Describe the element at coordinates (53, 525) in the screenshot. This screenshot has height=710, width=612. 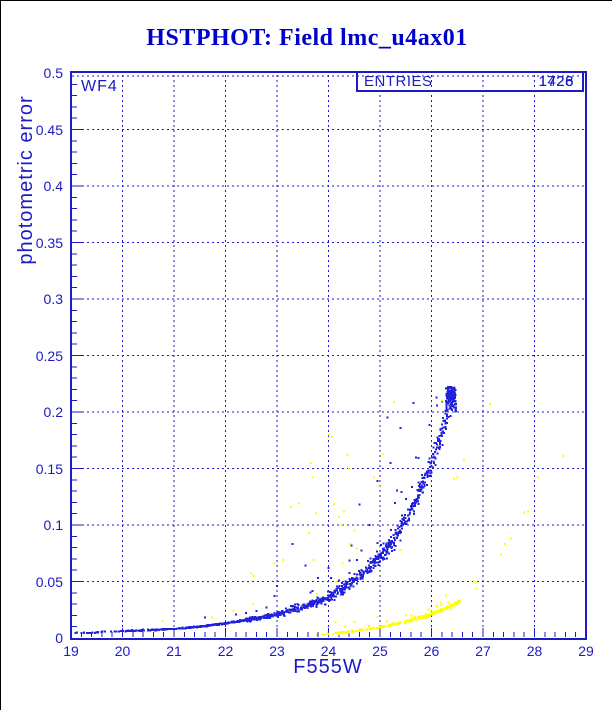
I see `y-tick-label: 0.1` at that location.